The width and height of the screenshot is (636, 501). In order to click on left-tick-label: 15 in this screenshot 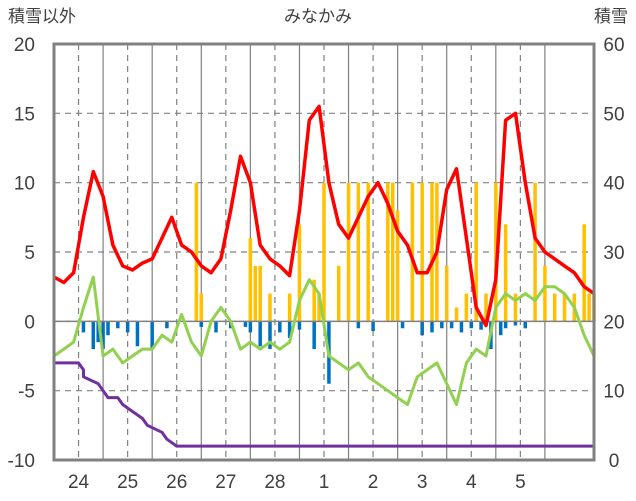, I will do `click(24, 114)`.